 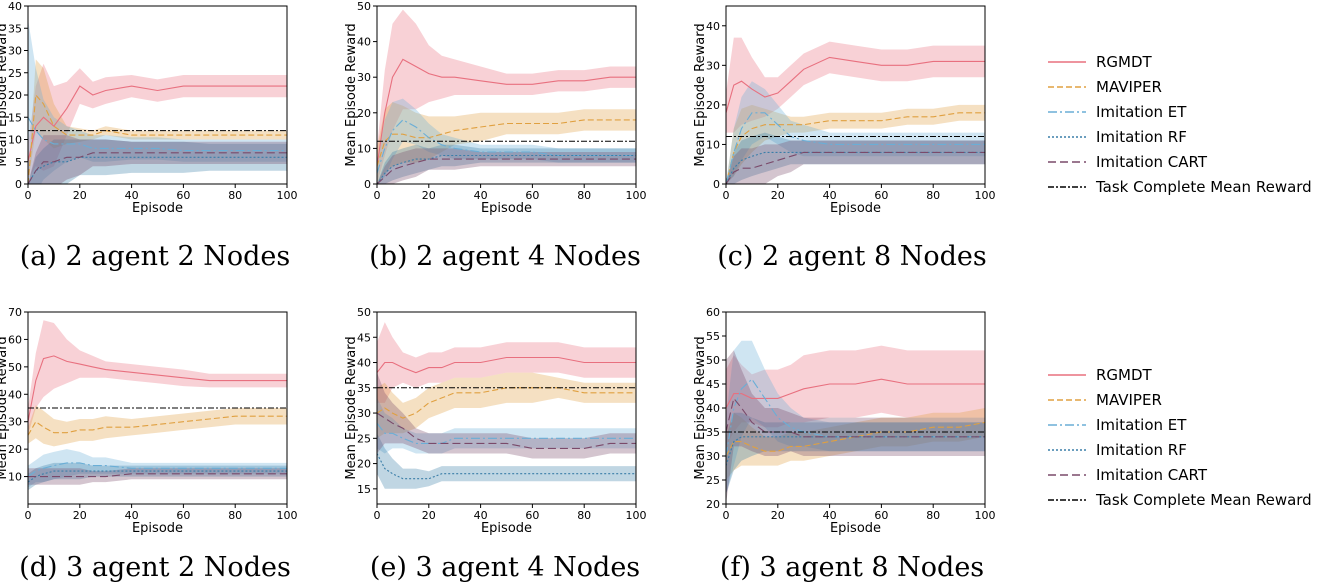 I want to click on subfigure-caption: (c) 2 agent 8 Nodes, so click(x=851, y=256).